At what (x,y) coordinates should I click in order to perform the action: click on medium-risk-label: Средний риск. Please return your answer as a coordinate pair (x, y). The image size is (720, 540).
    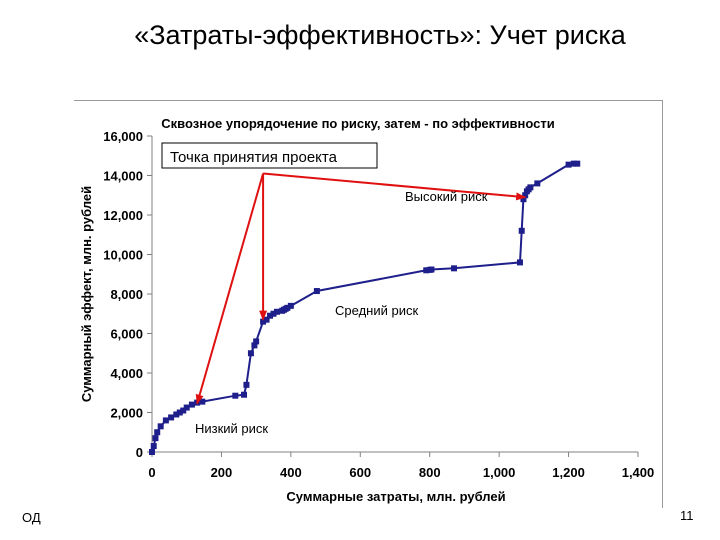
    Looking at the image, I should click on (376, 310).